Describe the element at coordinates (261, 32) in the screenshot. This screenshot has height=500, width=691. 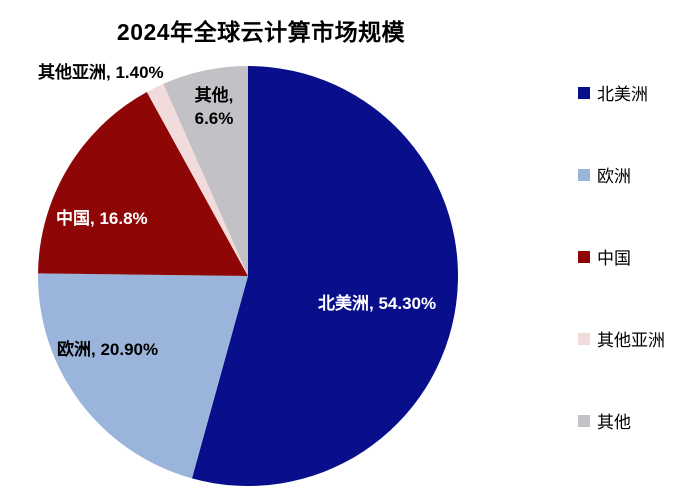
I see `chart-title: 2024年全球云计算市场规模` at that location.